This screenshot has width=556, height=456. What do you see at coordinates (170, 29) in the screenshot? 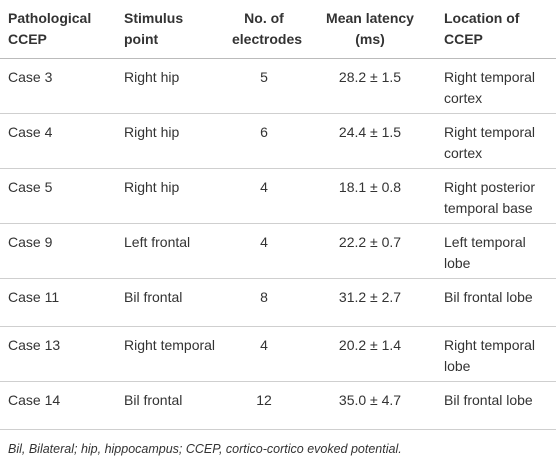
I see `header-cell: Stimulus point` at bounding box center [170, 29].